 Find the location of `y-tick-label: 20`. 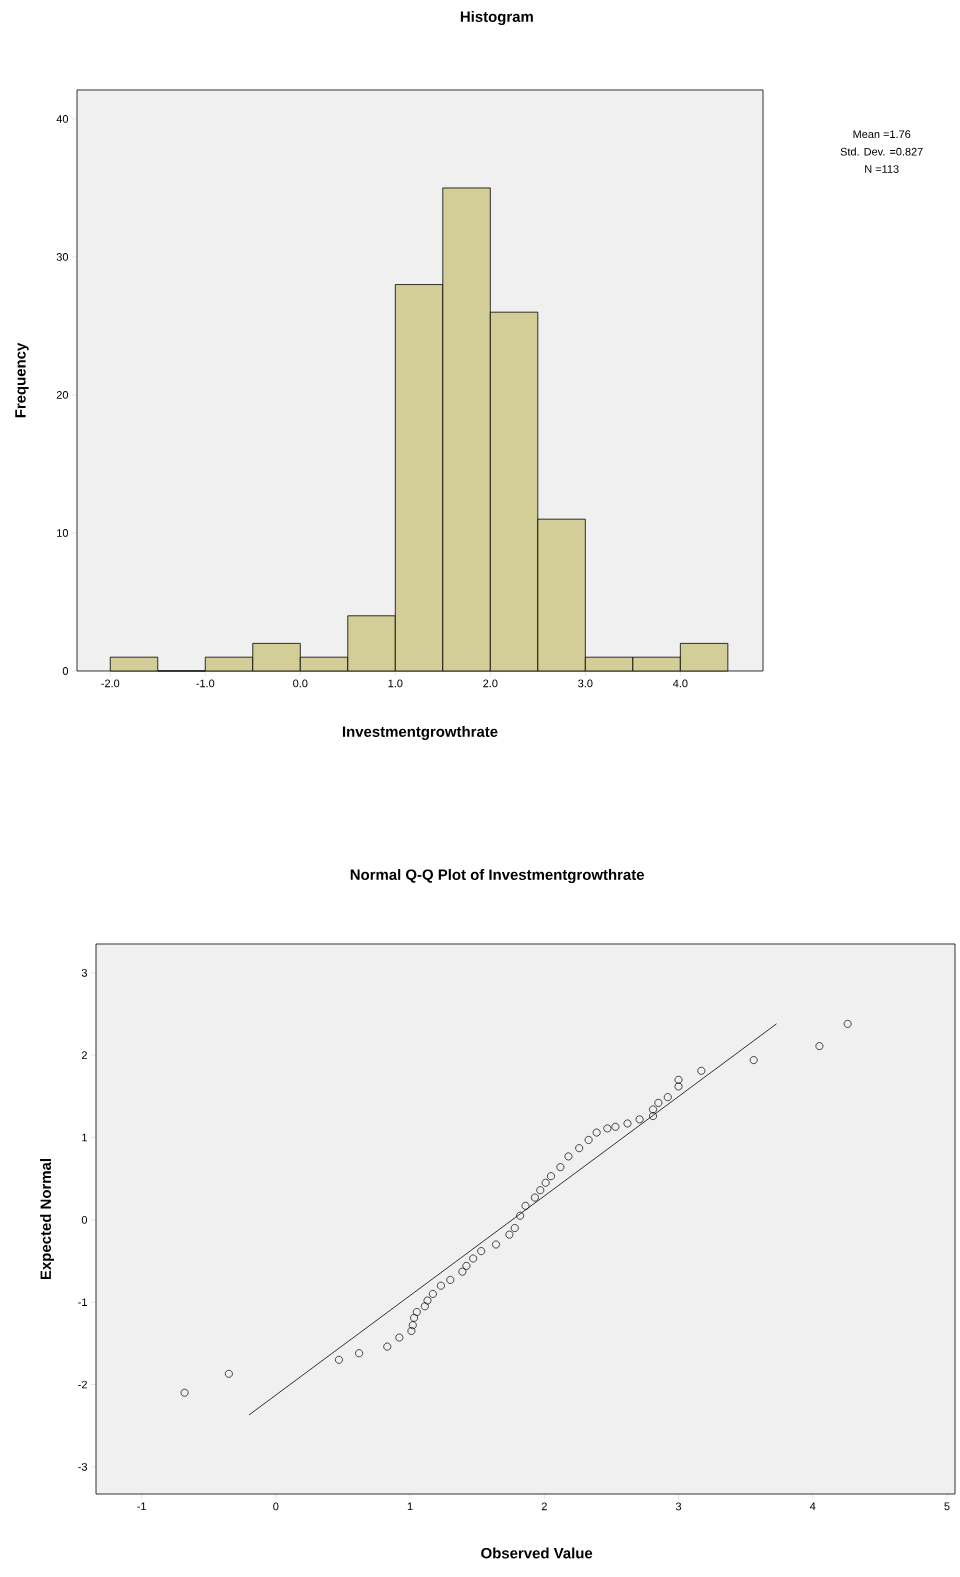

y-tick-label: 20 is located at coordinates (62, 395).